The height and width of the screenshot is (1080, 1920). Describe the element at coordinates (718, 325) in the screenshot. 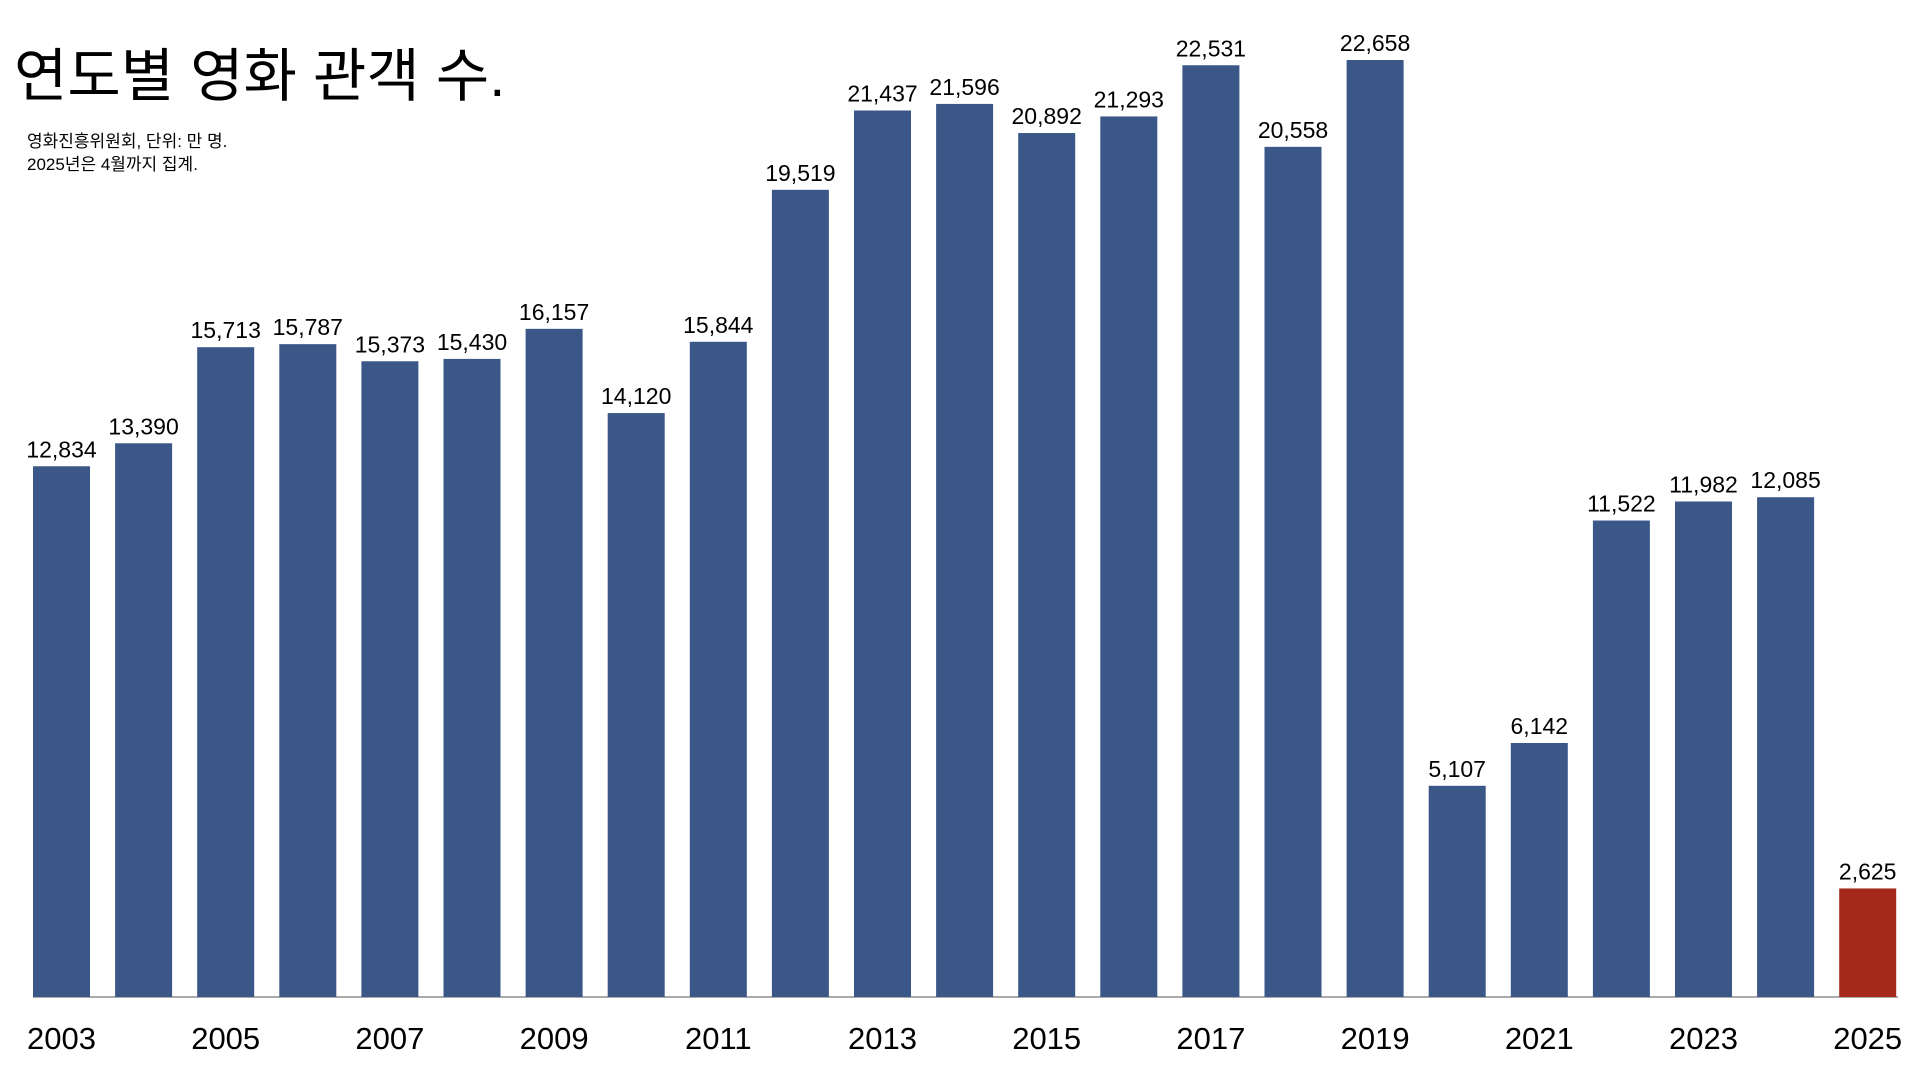

I see `value-label: 15,844` at that location.